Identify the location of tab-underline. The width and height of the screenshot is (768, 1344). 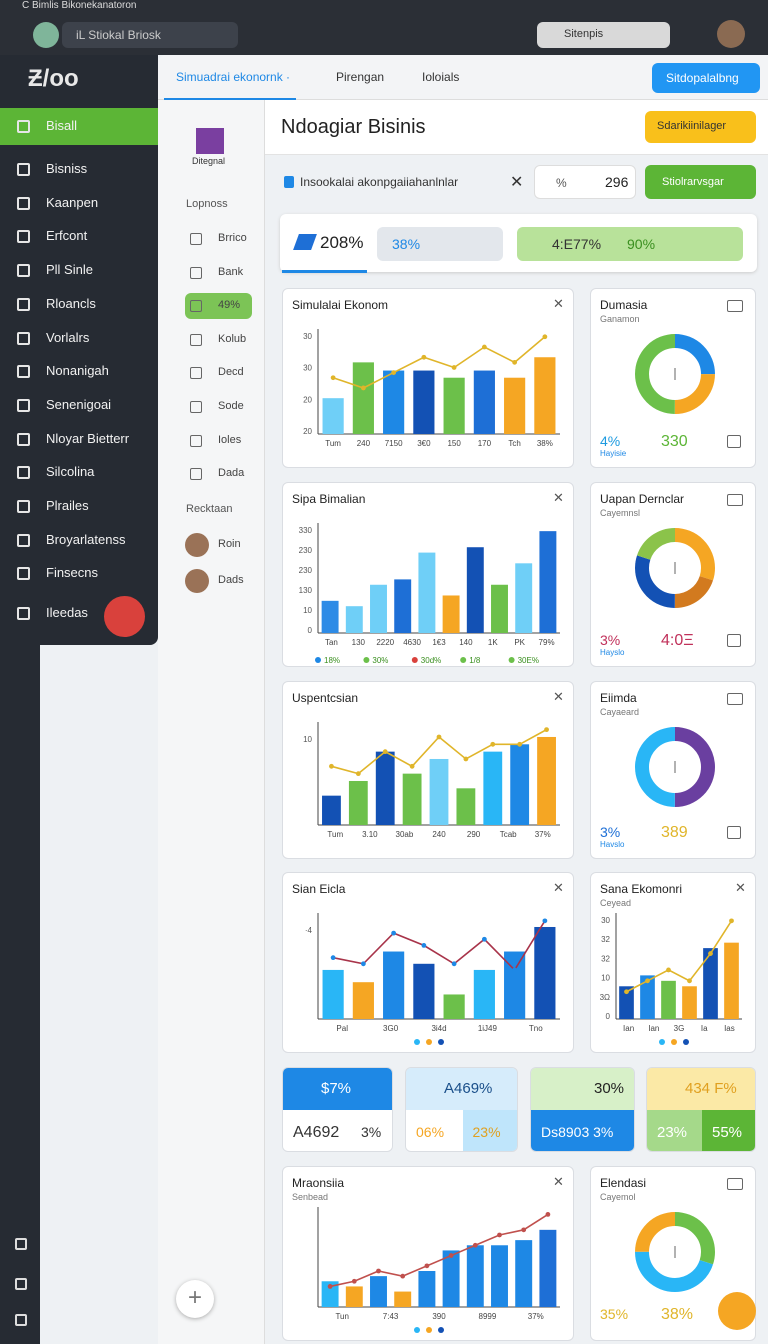
(230, 99).